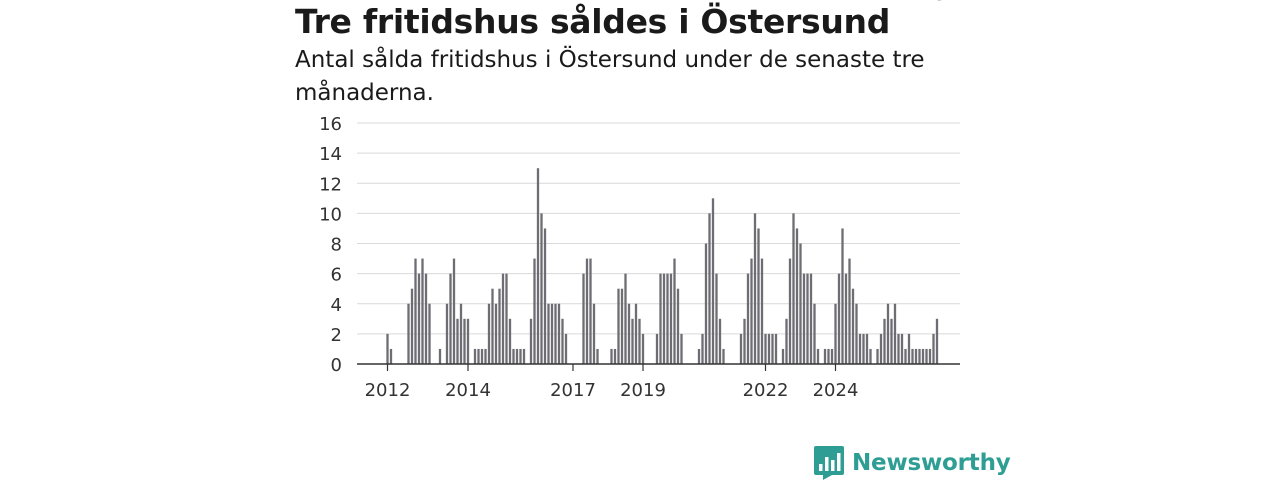 Image resolution: width=1280 pixels, height=480 pixels. What do you see at coordinates (336, 335) in the screenshot?
I see `y-tick-label: 2` at bounding box center [336, 335].